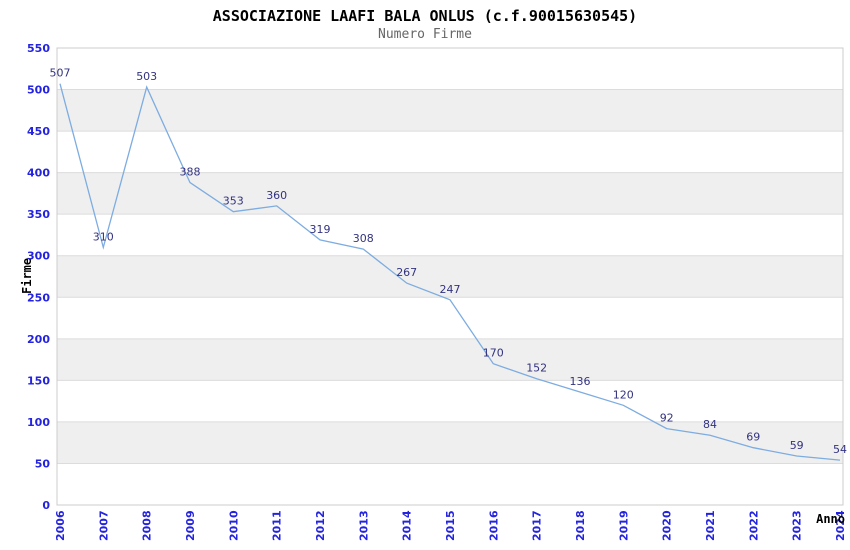 The image size is (850, 550). Describe the element at coordinates (753, 437) in the screenshot. I see `data-point-label: 69` at that location.